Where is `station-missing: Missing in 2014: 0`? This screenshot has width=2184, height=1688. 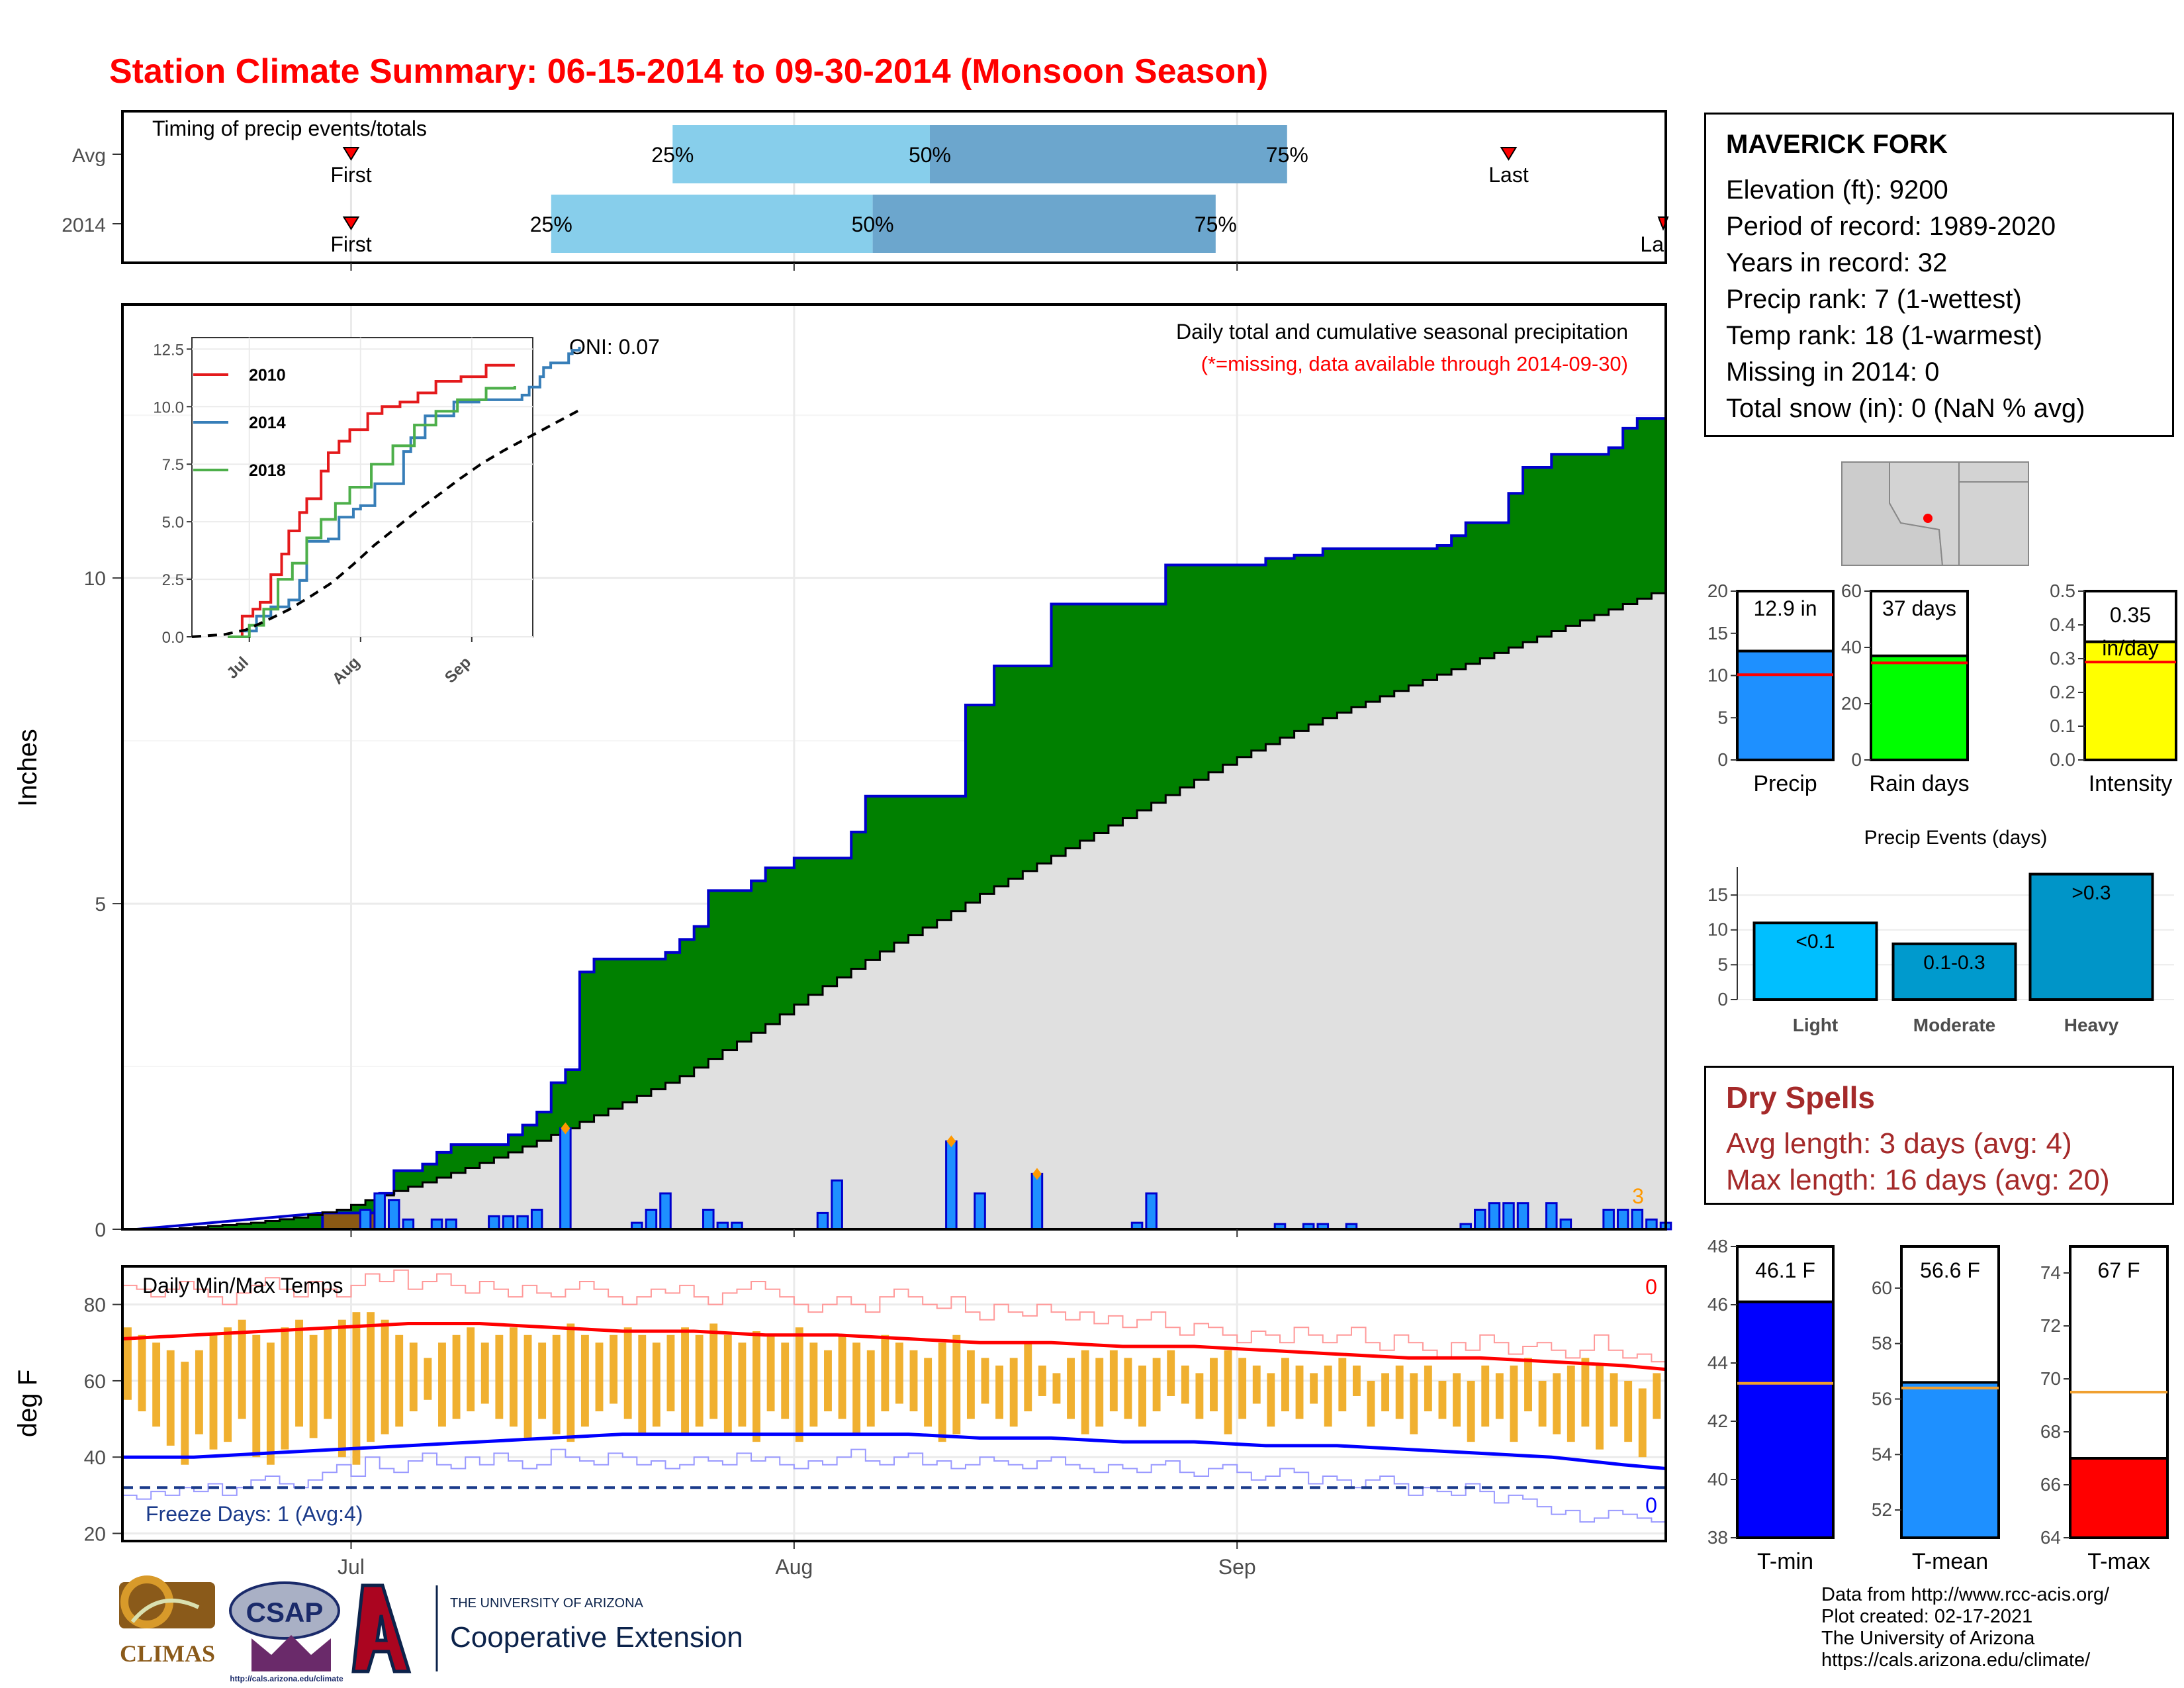 station-missing: Missing in 2014: 0 is located at coordinates (1833, 372).